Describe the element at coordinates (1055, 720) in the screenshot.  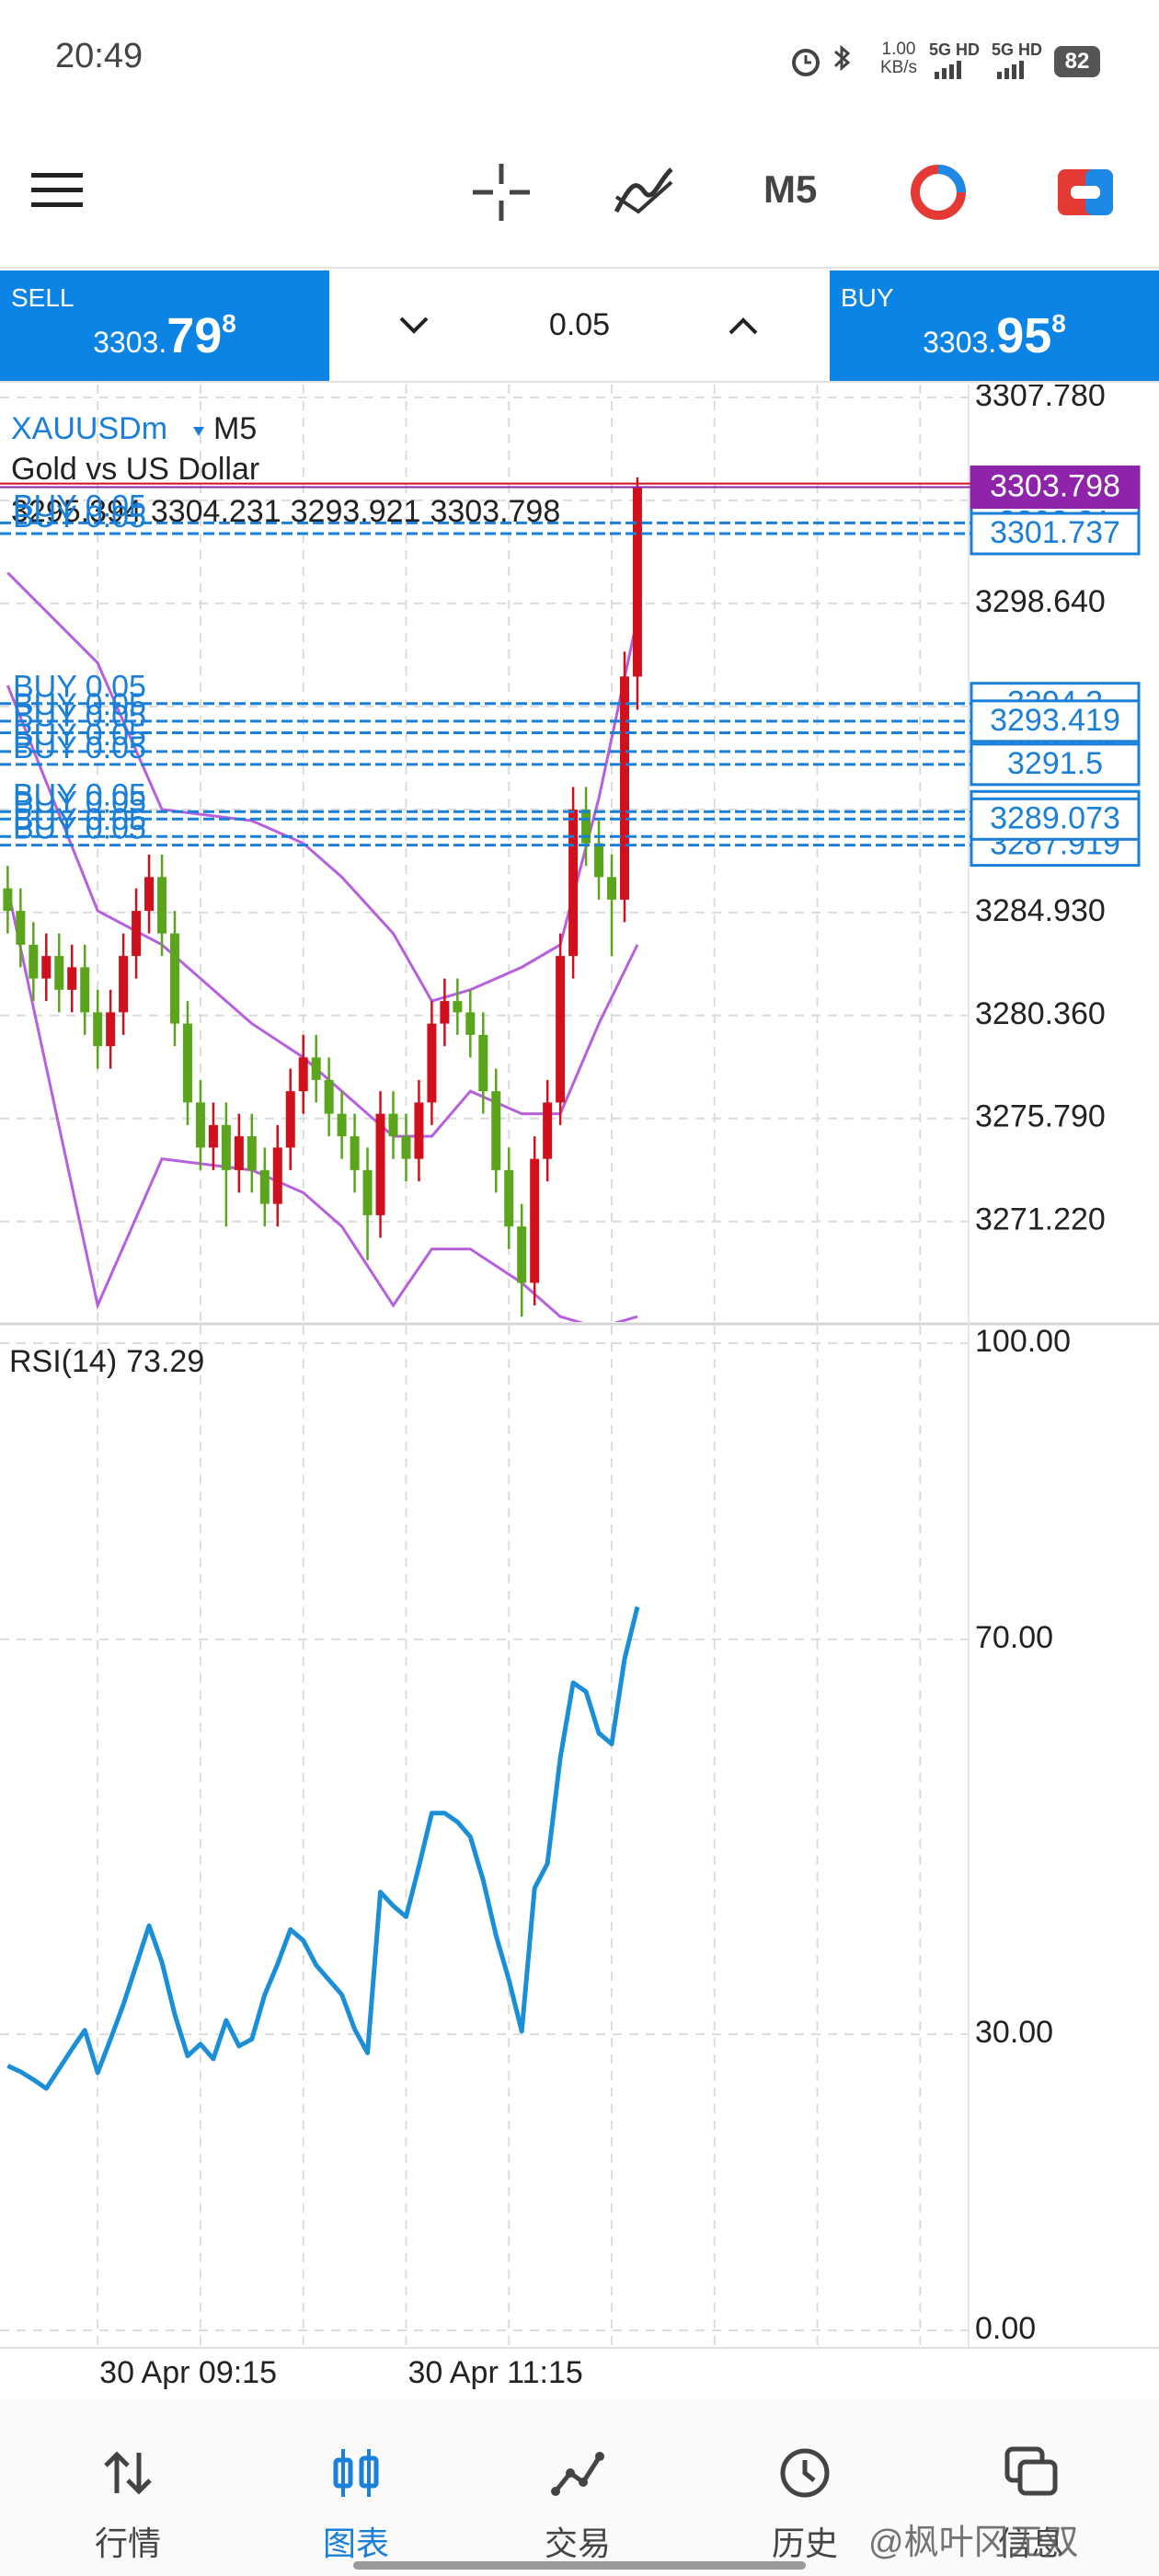
I see `price-label: 3293.419` at that location.